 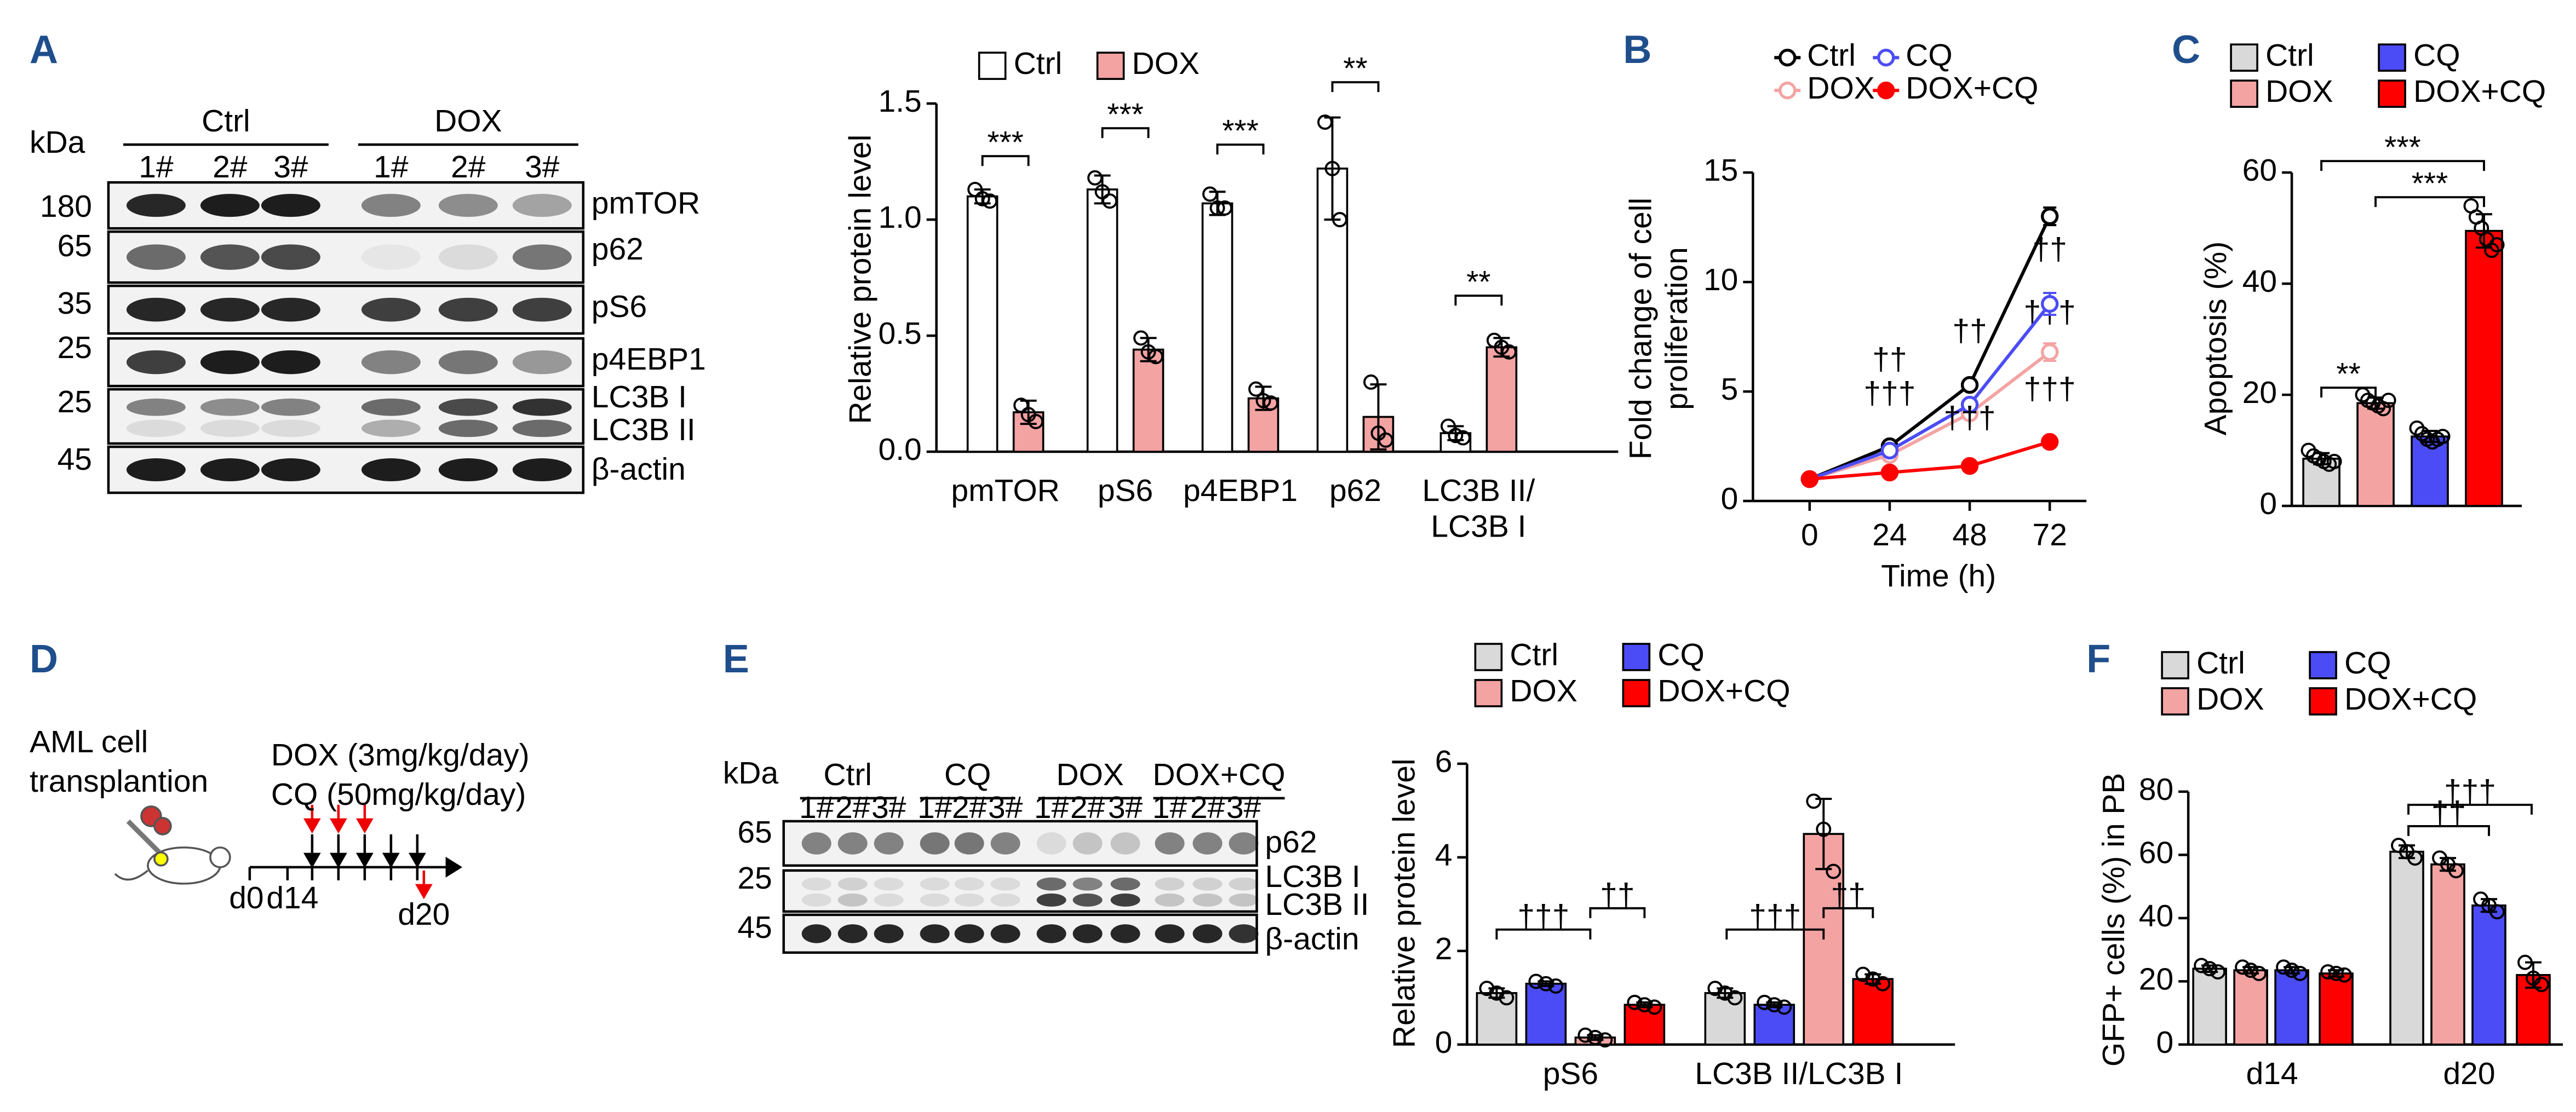 I want to click on diagram-text: transplantion, so click(x=119, y=782).